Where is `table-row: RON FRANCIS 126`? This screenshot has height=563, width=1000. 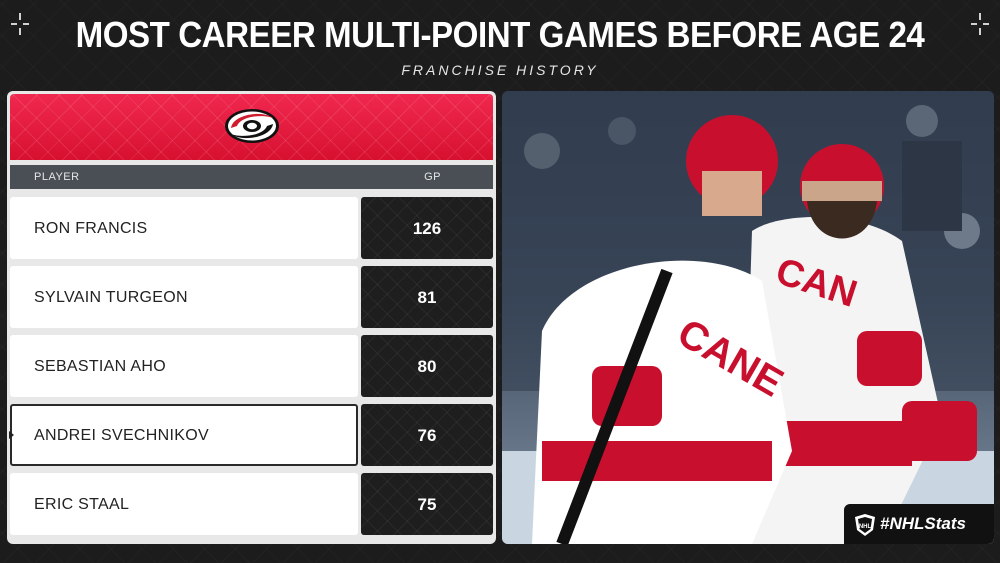 table-row: RON FRANCIS 126 is located at coordinates (251, 228).